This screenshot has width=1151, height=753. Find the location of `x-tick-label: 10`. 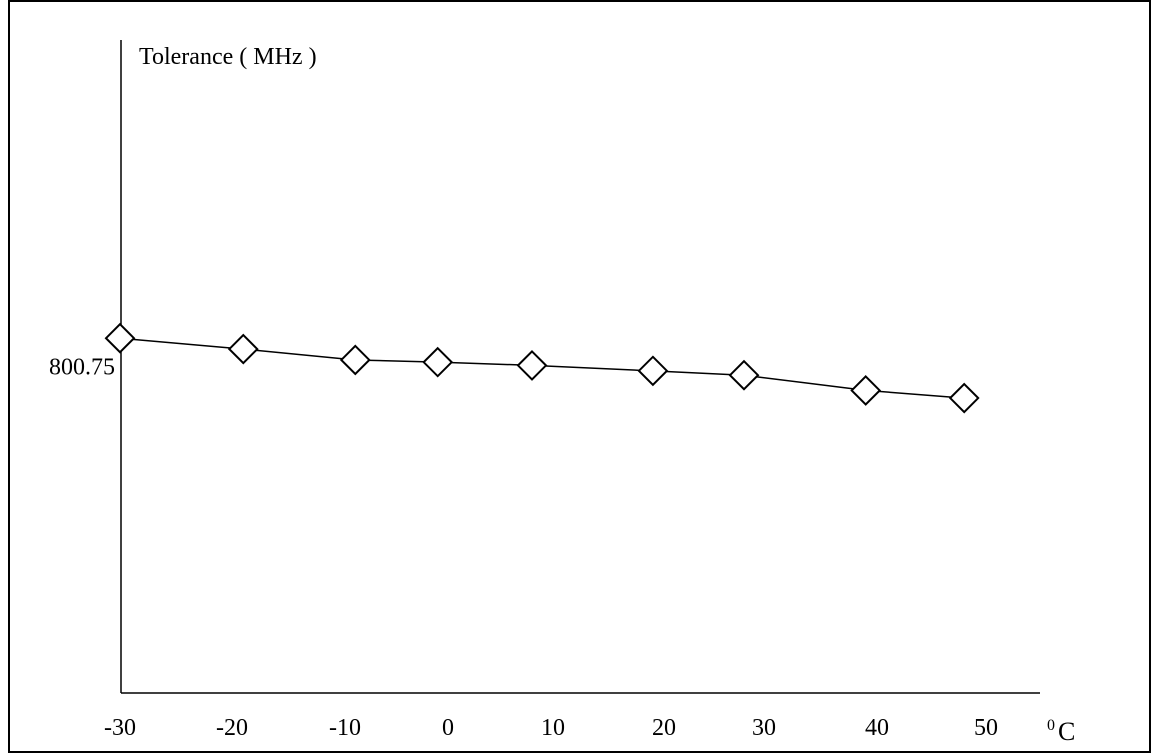

x-tick-label: 10 is located at coordinates (553, 728).